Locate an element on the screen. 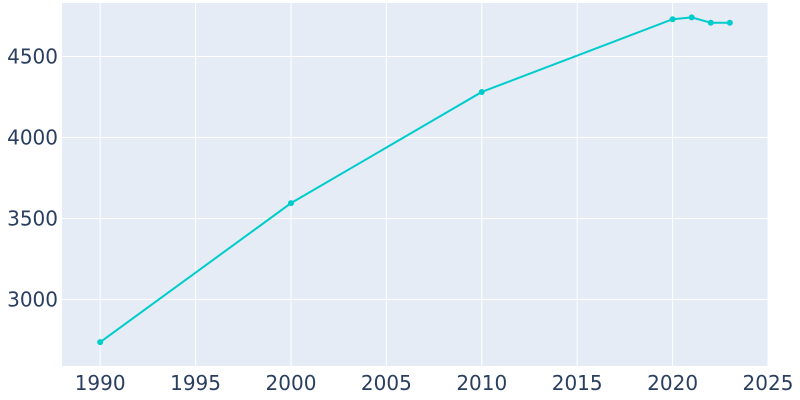 This screenshot has width=800, height=400. x-tick-label: 2025 is located at coordinates (768, 383).